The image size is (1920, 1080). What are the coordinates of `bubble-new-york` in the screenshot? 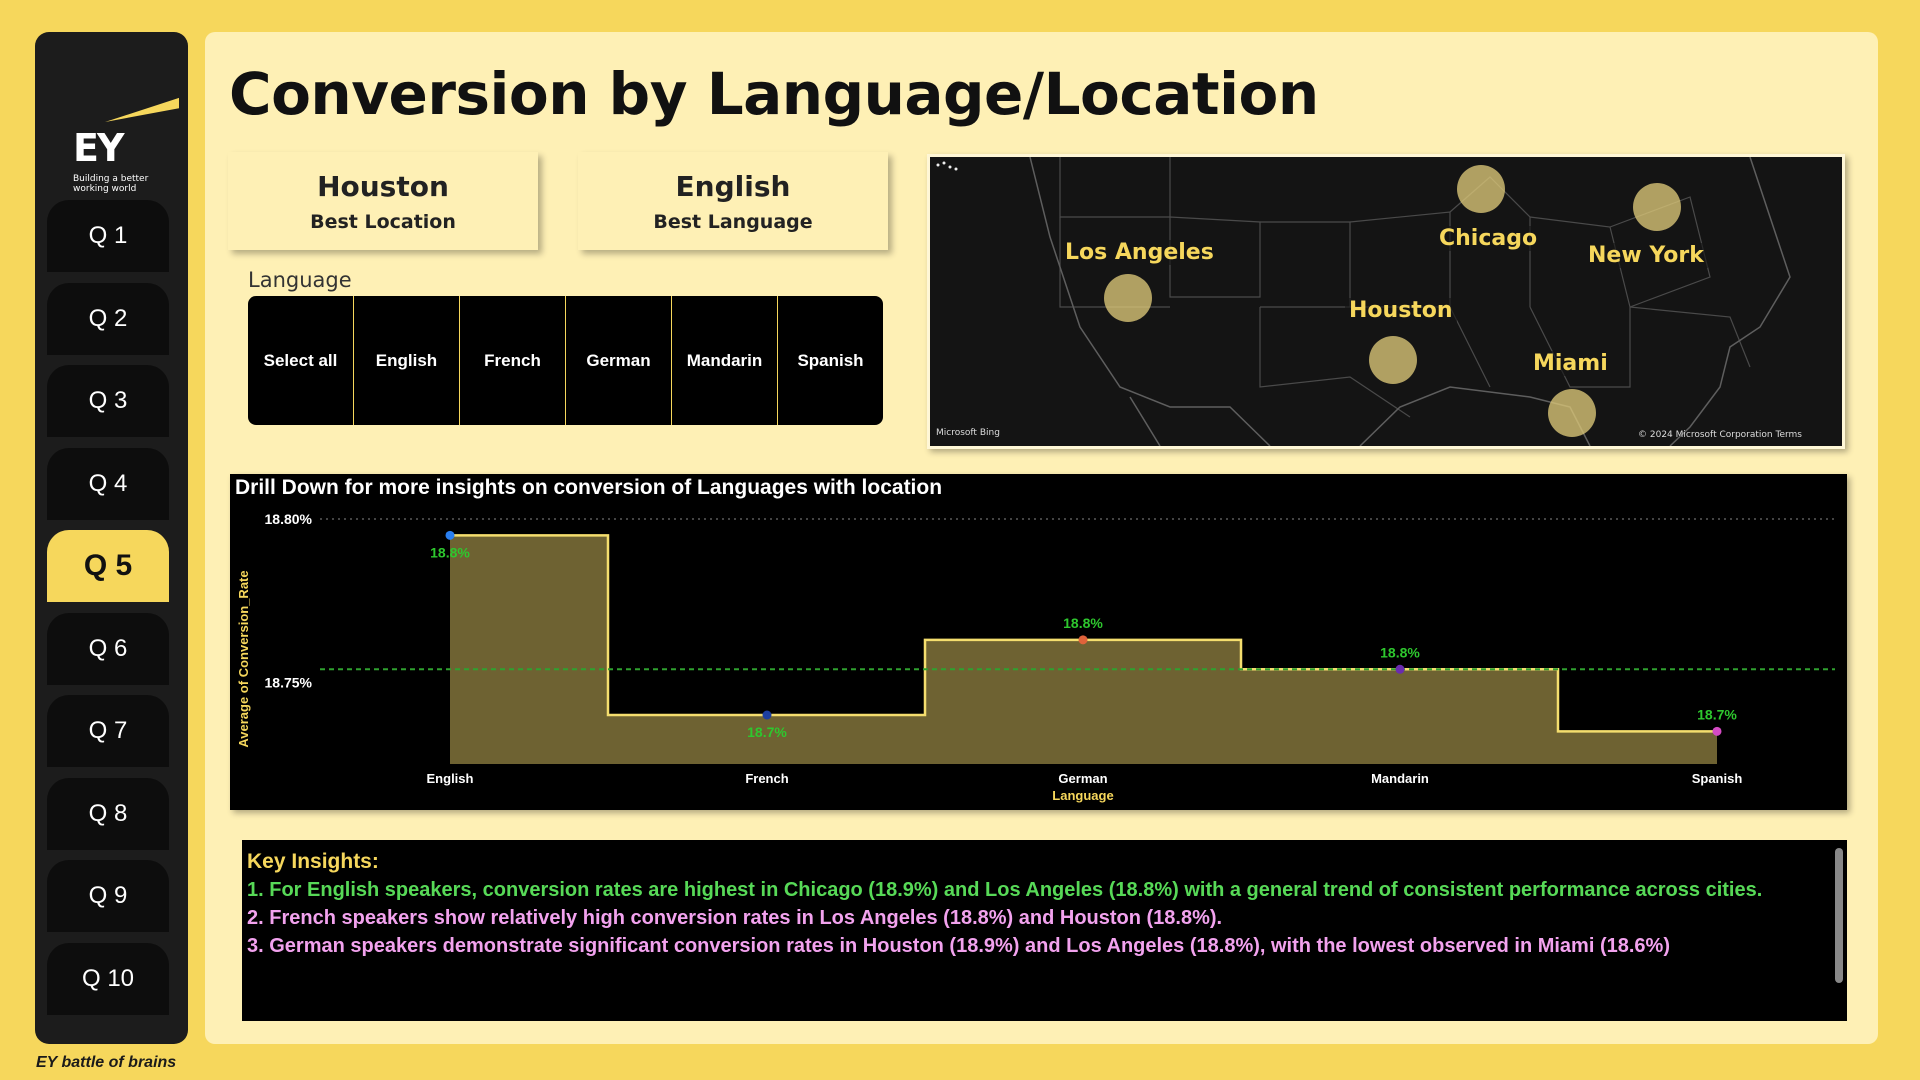 It's located at (1657, 207).